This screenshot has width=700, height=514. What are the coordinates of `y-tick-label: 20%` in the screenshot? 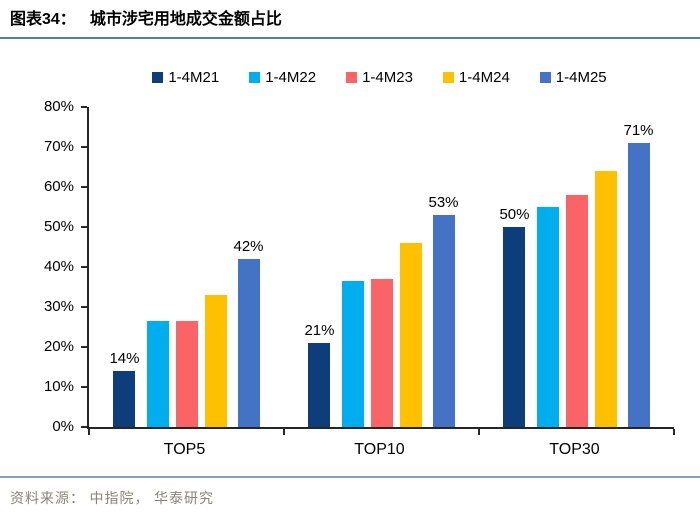 It's located at (58, 346).